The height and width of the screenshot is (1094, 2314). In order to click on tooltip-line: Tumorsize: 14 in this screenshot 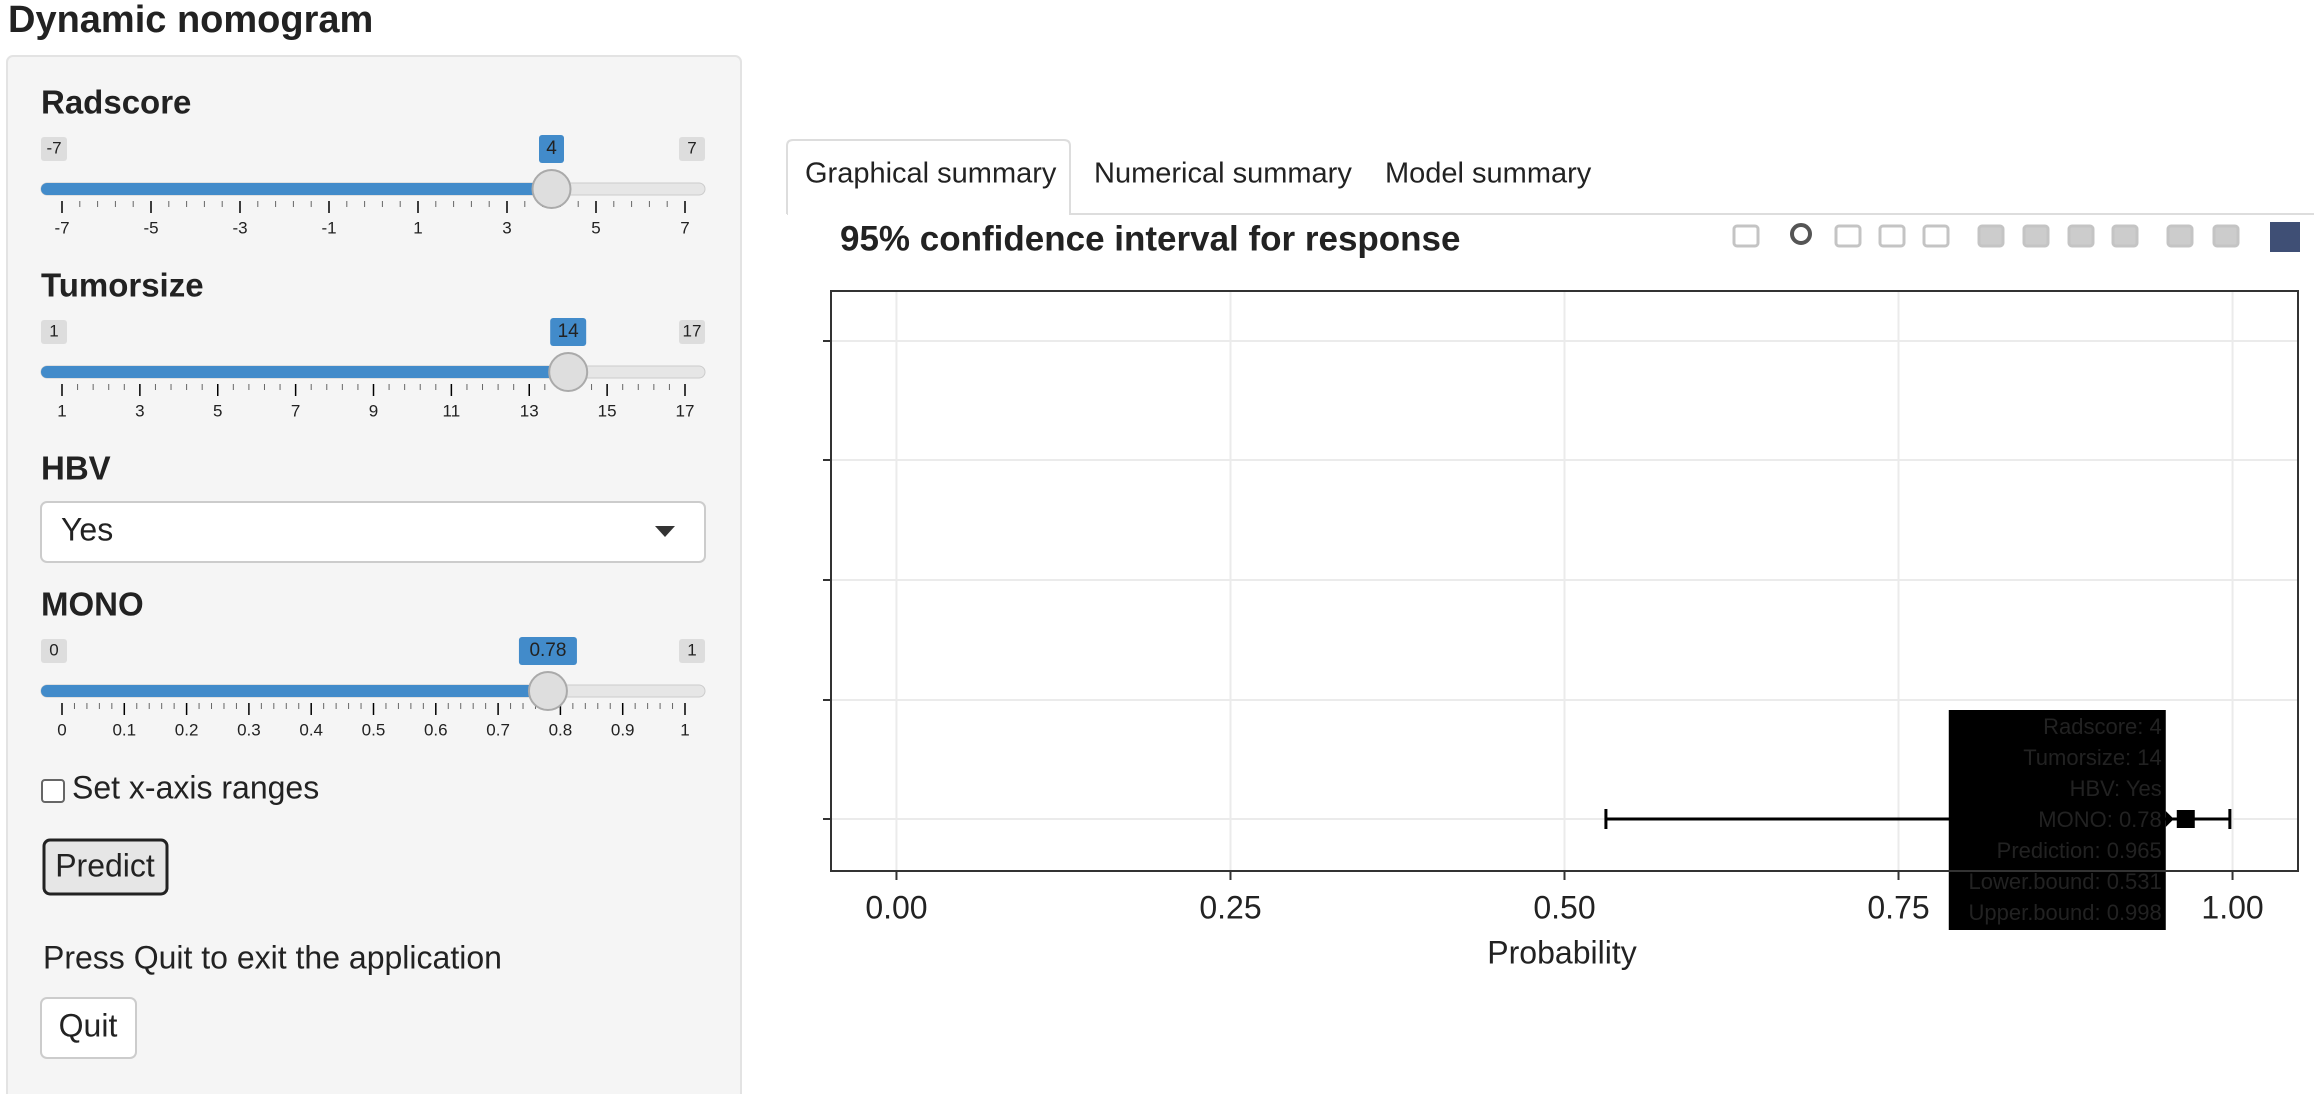, I will do `click(2092, 757)`.